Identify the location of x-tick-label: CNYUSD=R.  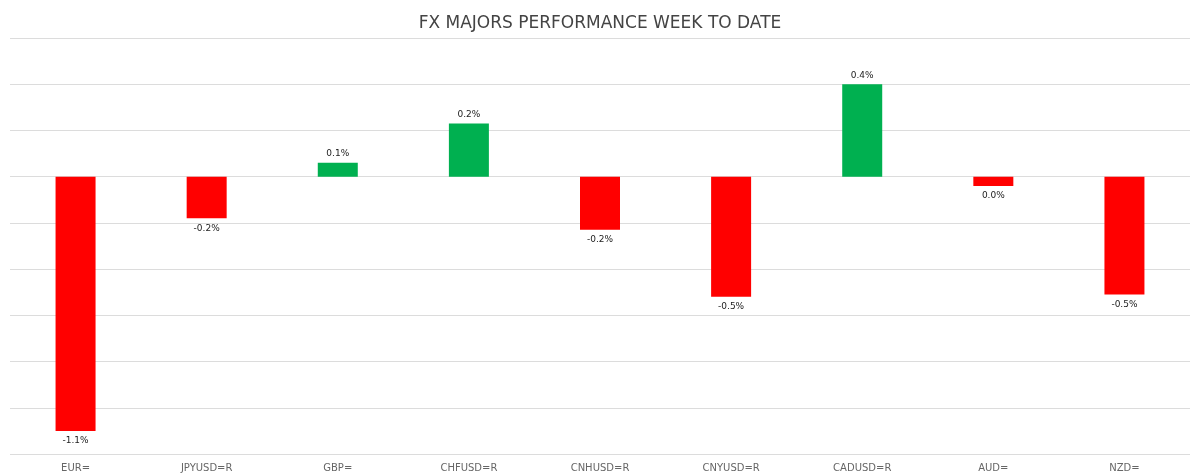
(731, 467).